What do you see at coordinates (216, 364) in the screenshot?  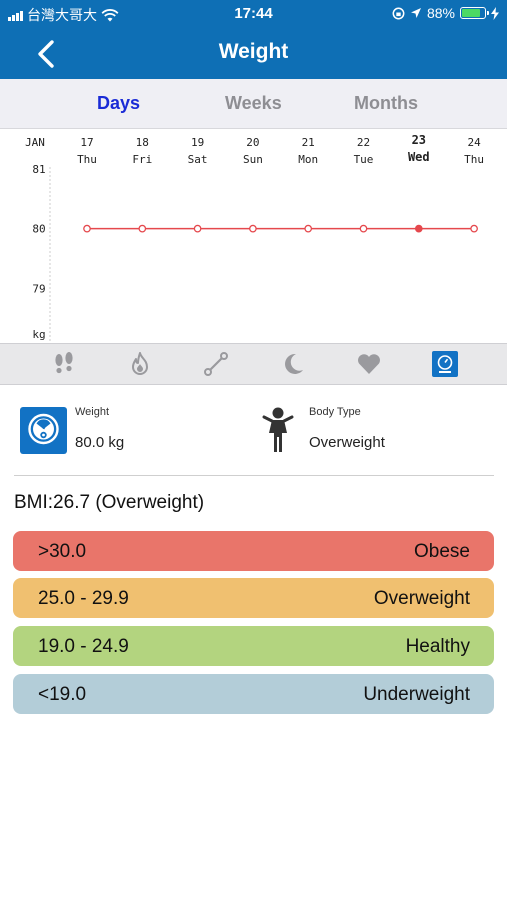 I see `distance-icon` at bounding box center [216, 364].